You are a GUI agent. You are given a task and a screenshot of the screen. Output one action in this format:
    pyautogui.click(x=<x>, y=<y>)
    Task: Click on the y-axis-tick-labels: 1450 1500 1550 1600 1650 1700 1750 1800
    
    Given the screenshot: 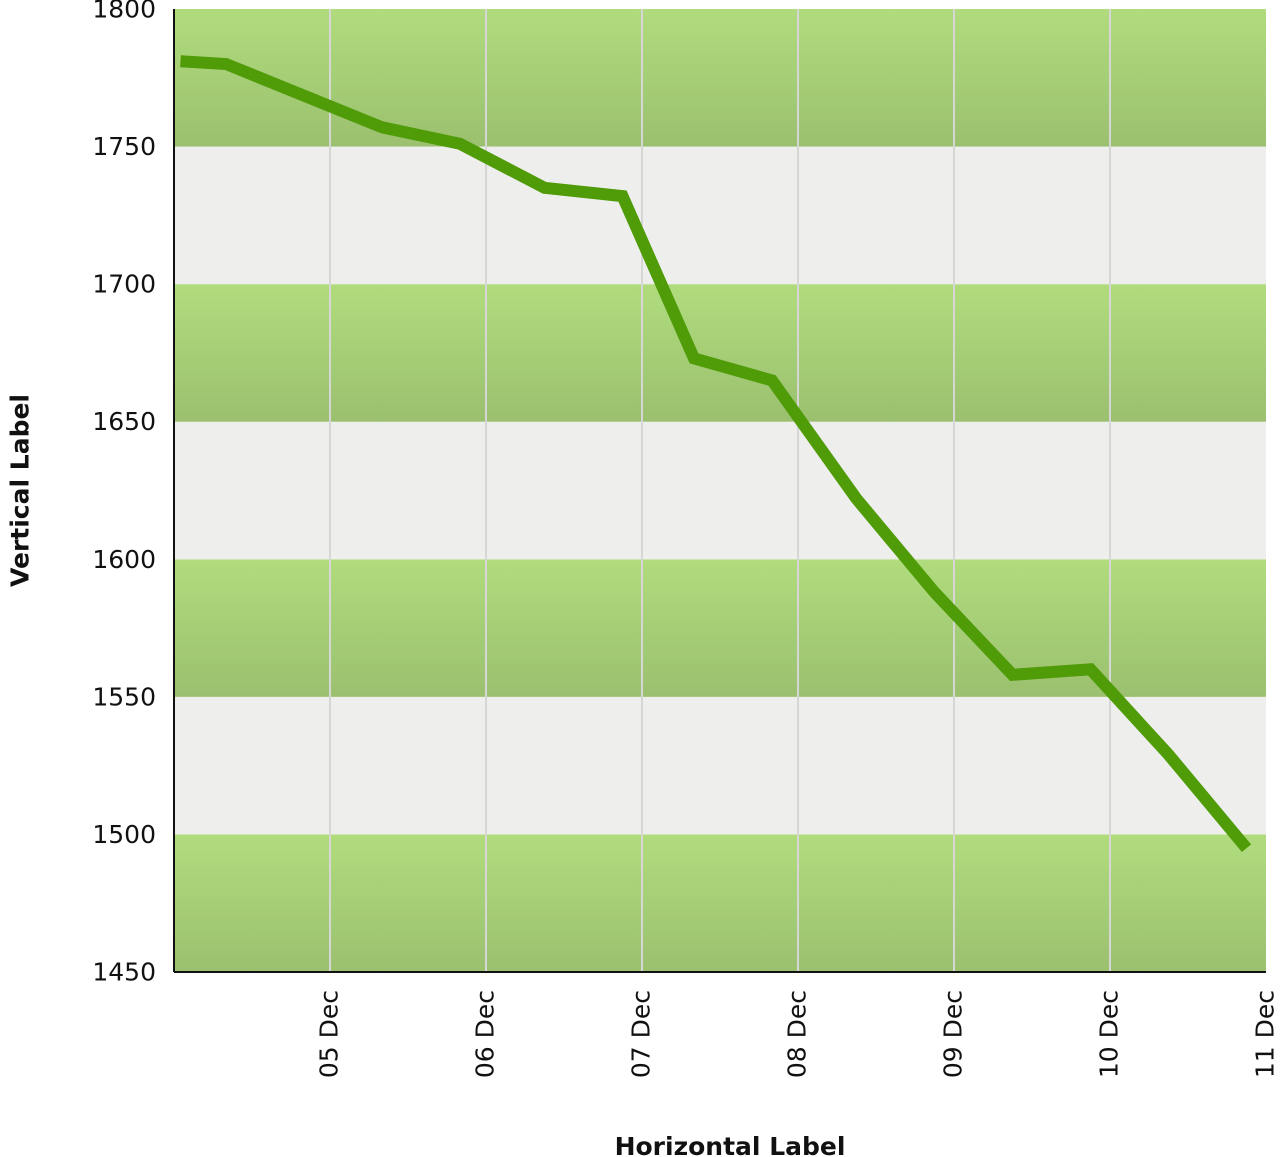 What is the action you would take?
    pyautogui.click(x=124, y=493)
    